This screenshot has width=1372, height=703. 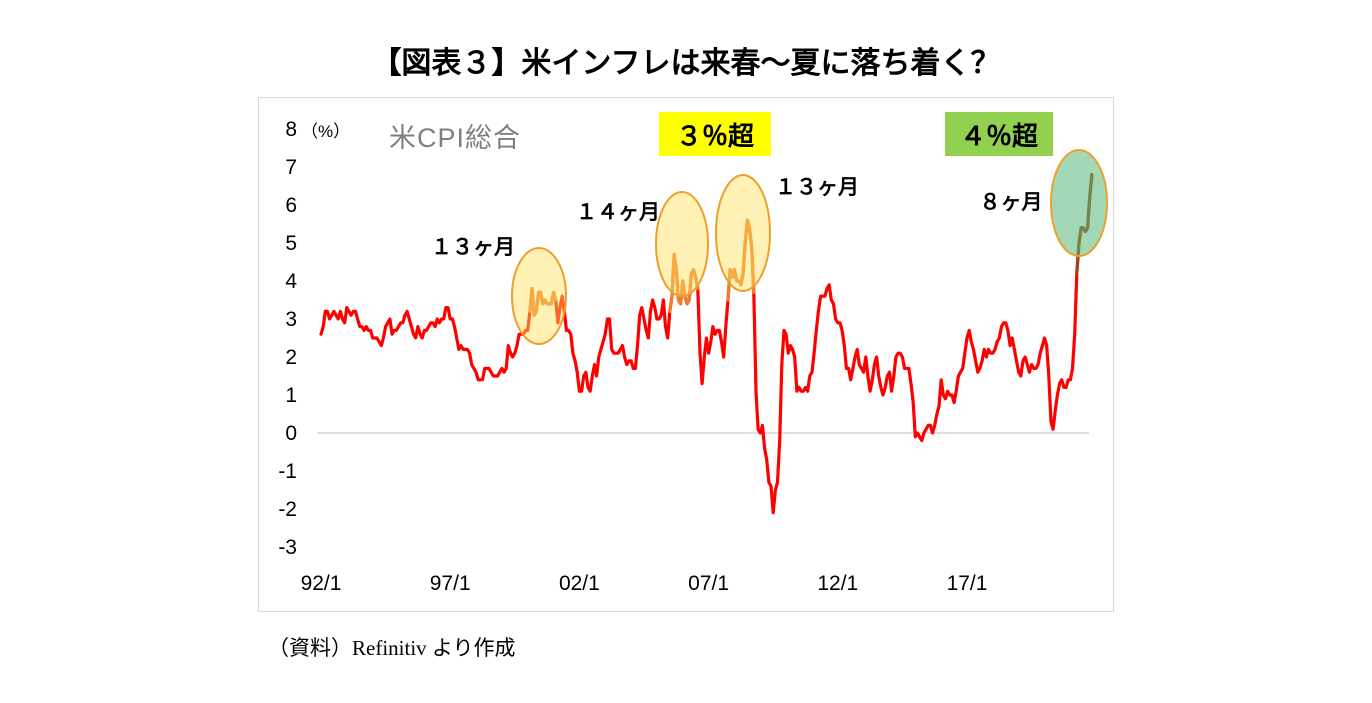 What do you see at coordinates (291, 205) in the screenshot?
I see `y-tick-label: 6` at bounding box center [291, 205].